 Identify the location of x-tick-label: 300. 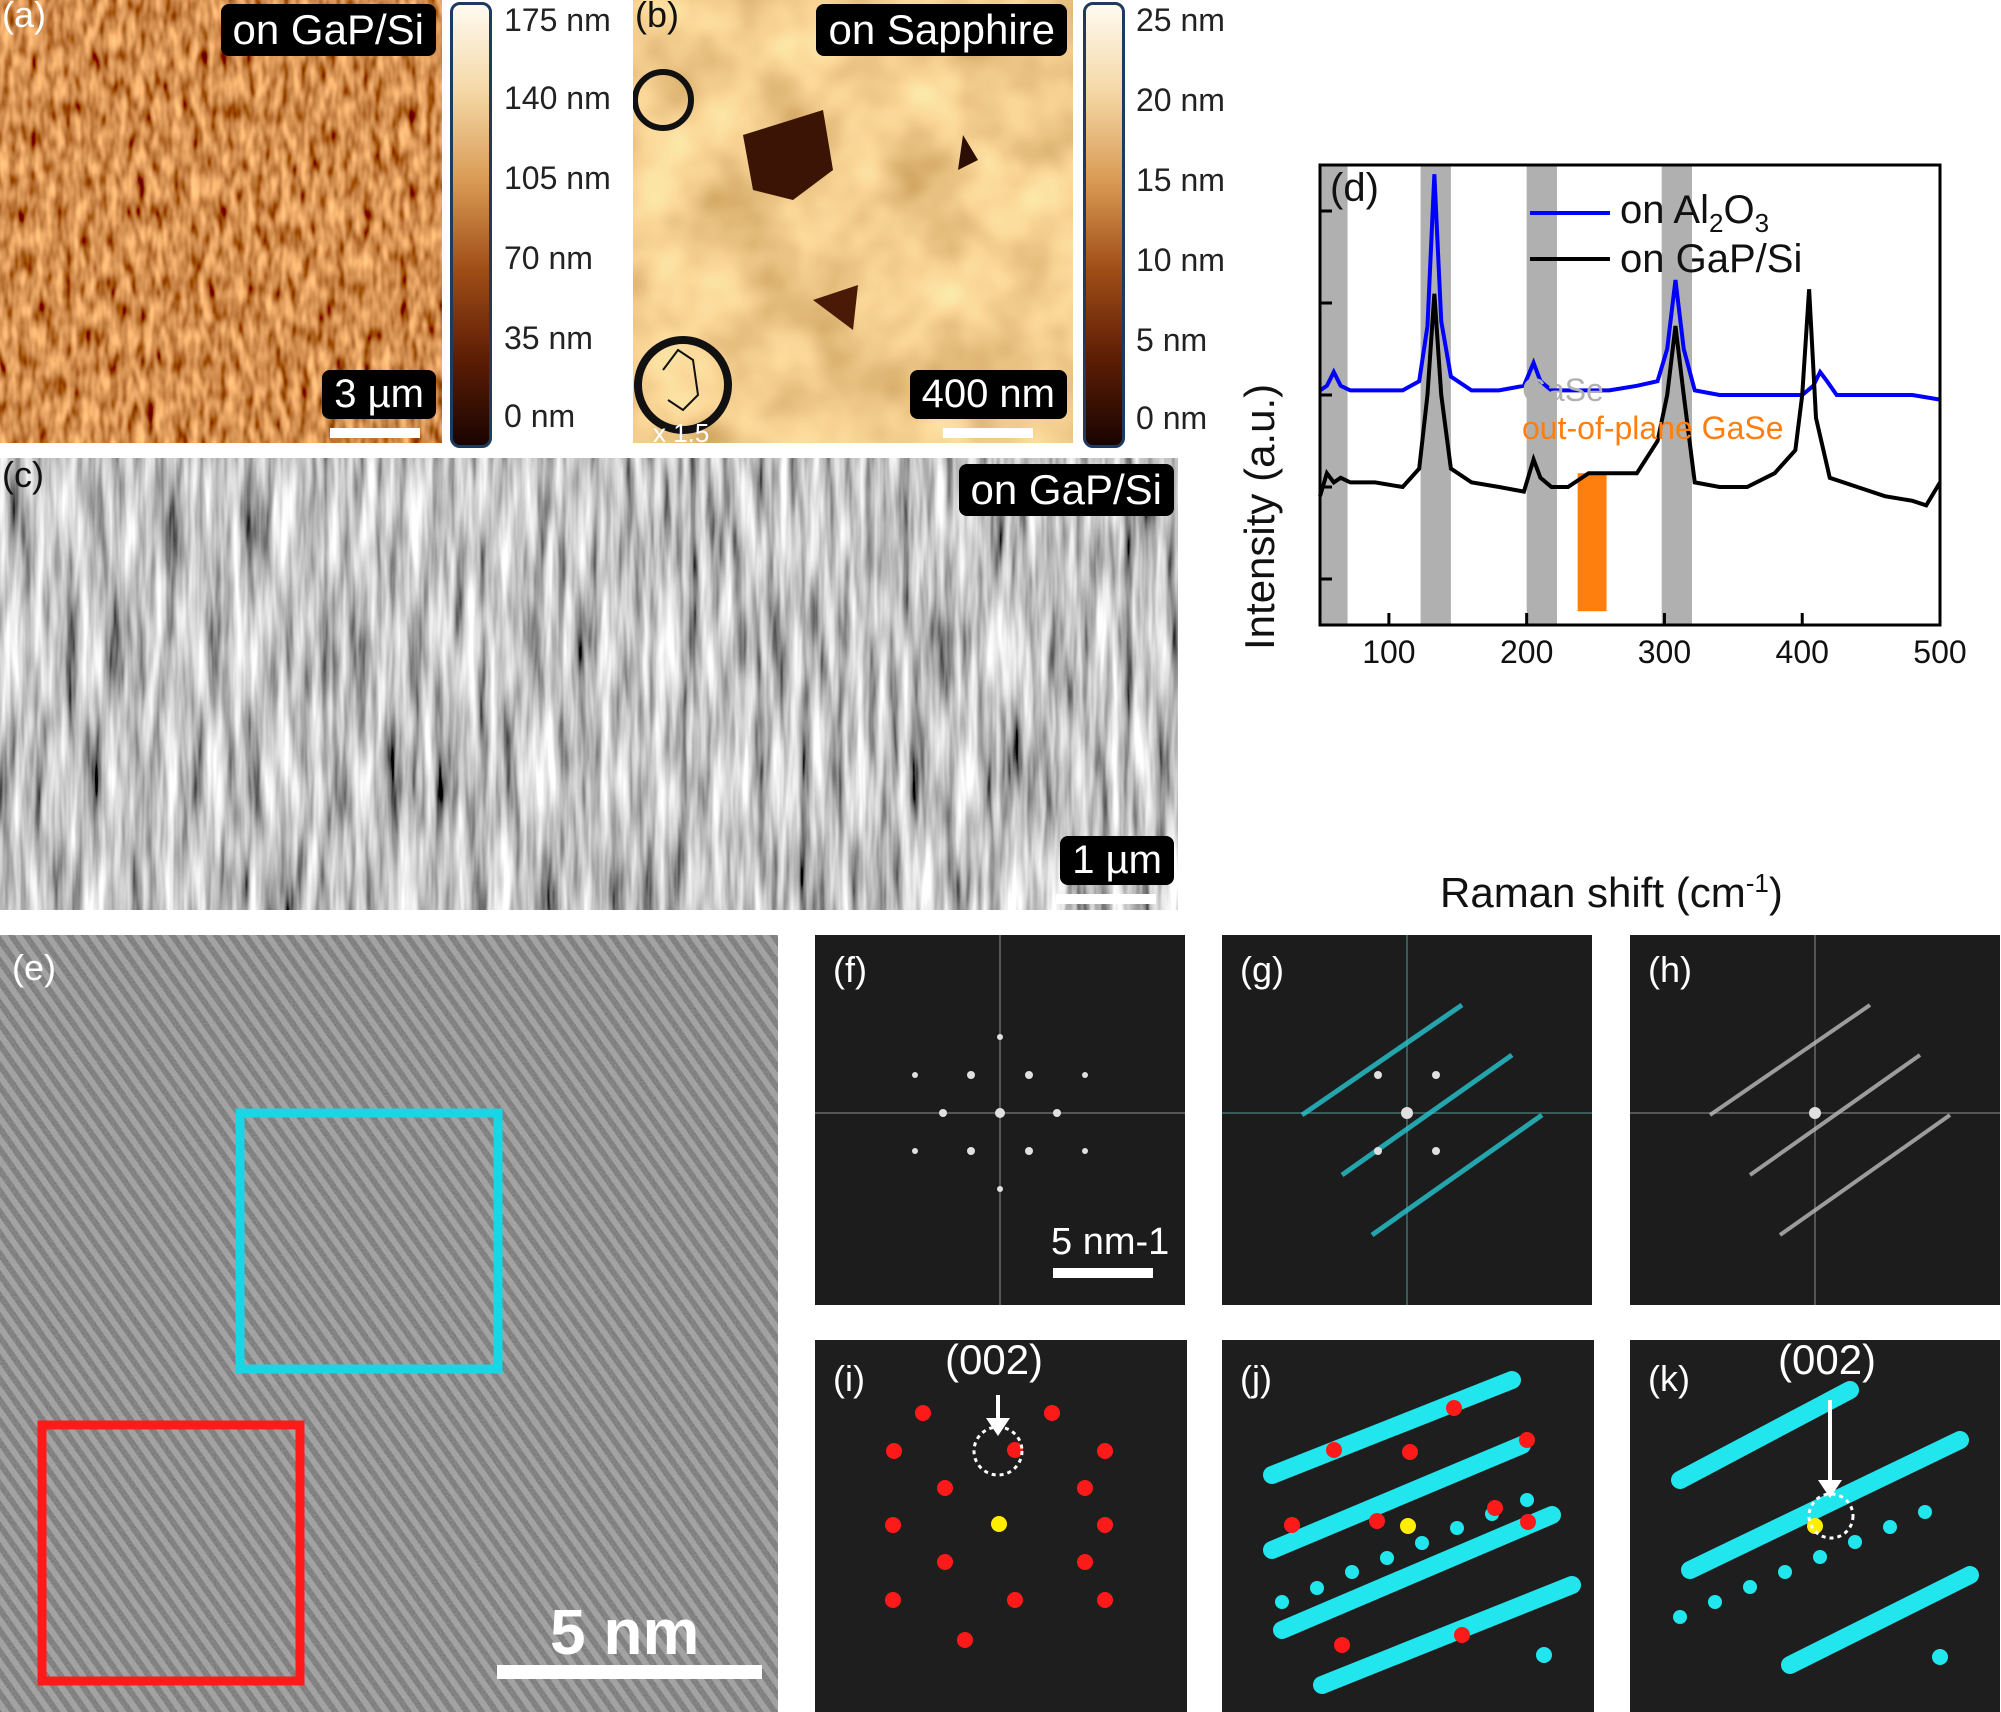
(1664, 652).